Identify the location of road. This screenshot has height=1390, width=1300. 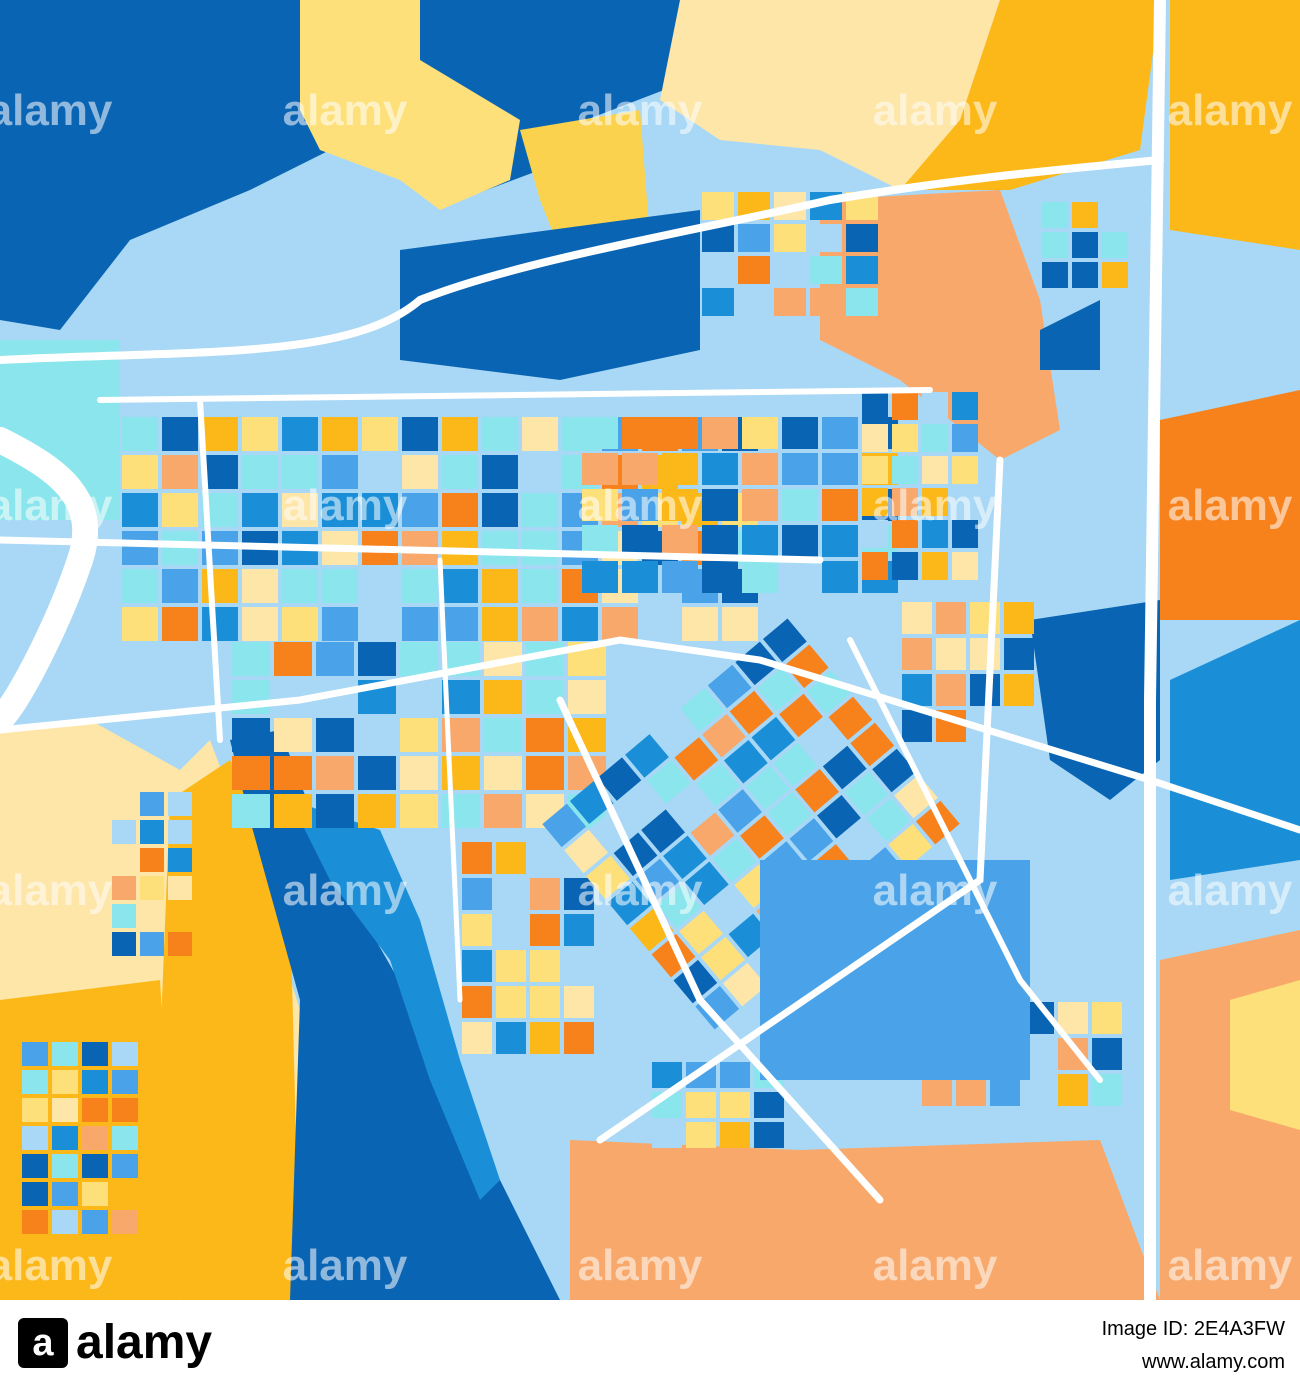
(650, 735).